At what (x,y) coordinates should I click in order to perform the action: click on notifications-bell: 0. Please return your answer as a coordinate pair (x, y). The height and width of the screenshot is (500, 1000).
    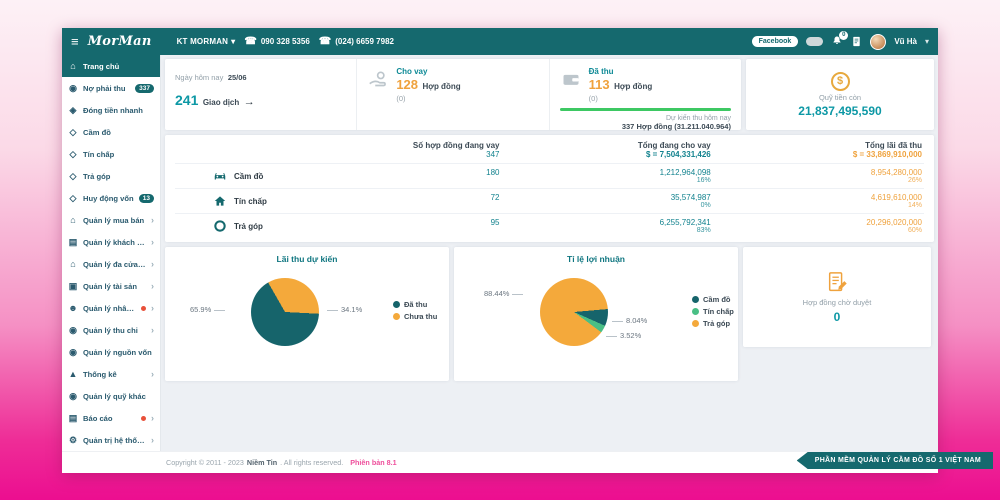
    Looking at the image, I should click on (840, 39).